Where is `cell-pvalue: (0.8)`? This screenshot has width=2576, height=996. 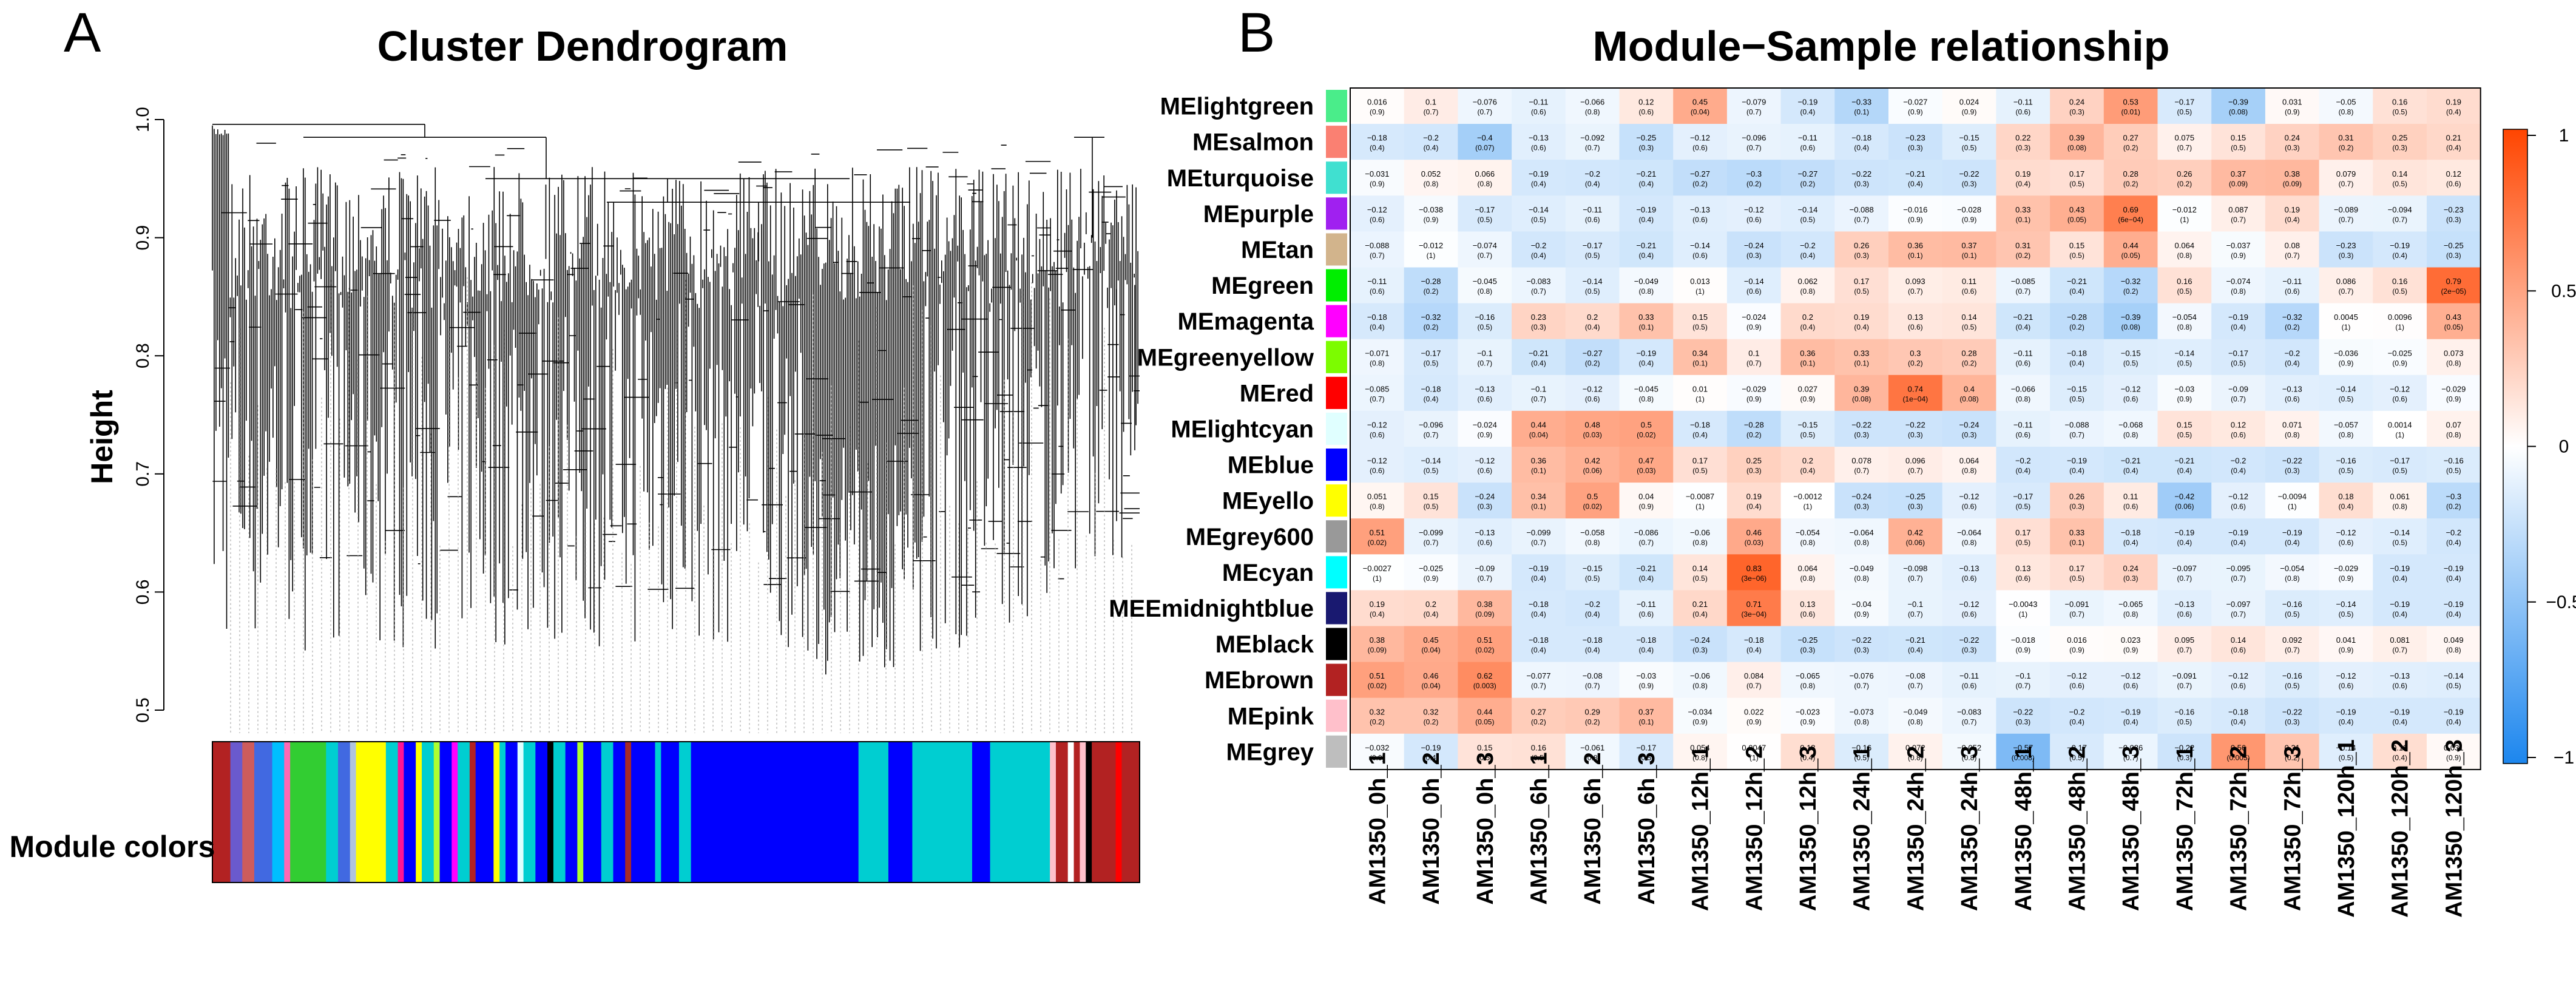 cell-pvalue: (0.8) is located at coordinates (1808, 578).